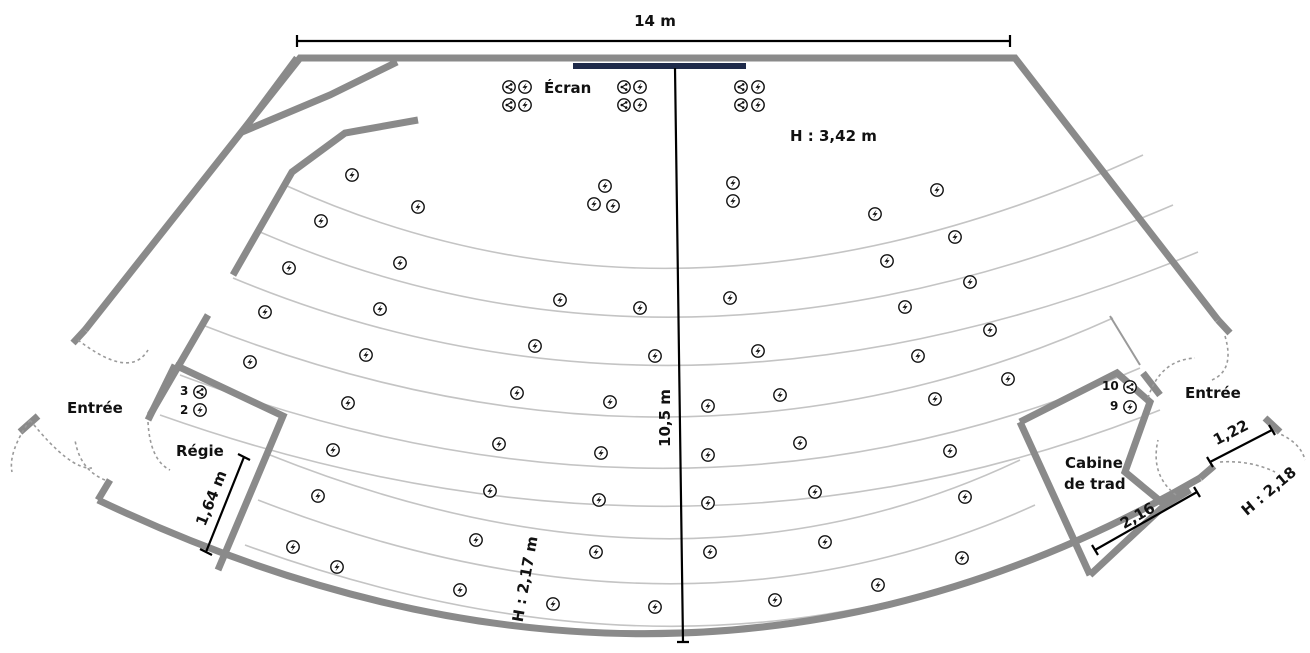 The width and height of the screenshot is (1310, 653). What do you see at coordinates (1055, 498) in the screenshot?
I see `cabine-left` at bounding box center [1055, 498].